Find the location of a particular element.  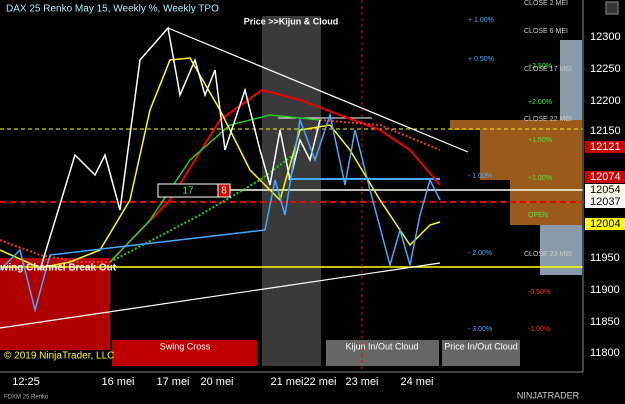

time-tick-label: 12:25 is located at coordinates (26, 382).